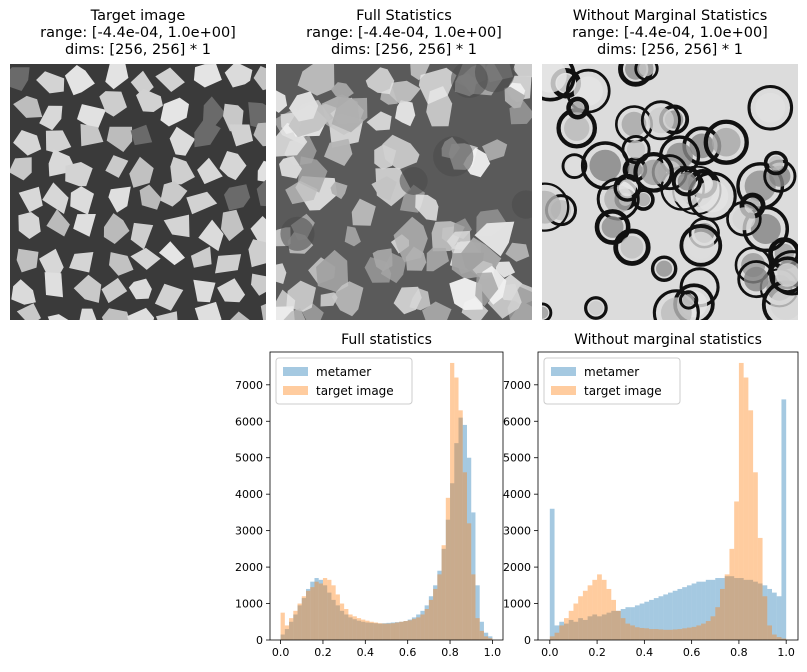 This screenshot has width=807, height=672. Describe the element at coordinates (550, 652) in the screenshot. I see `x-tick-label: 0.0` at that location.